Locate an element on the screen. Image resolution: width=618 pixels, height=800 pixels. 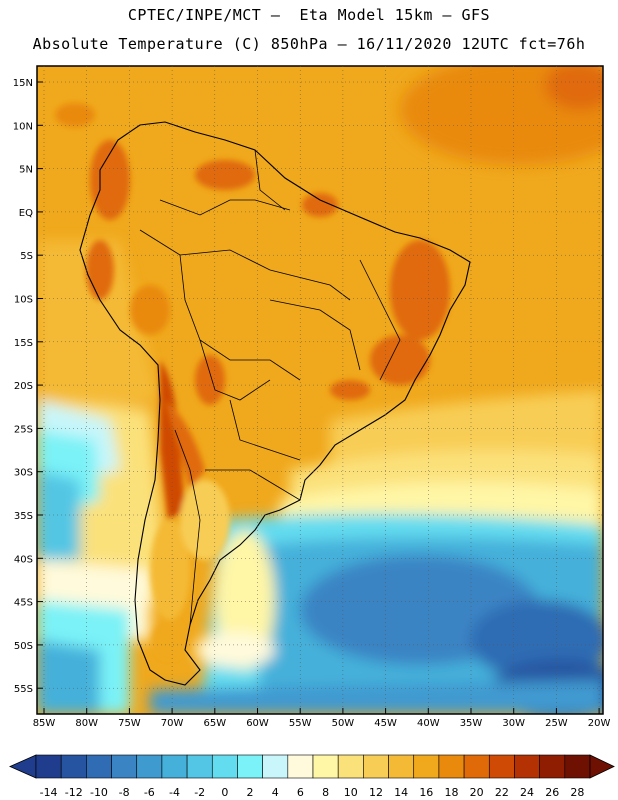
lat-label: 55S is located at coordinates (23, 689).